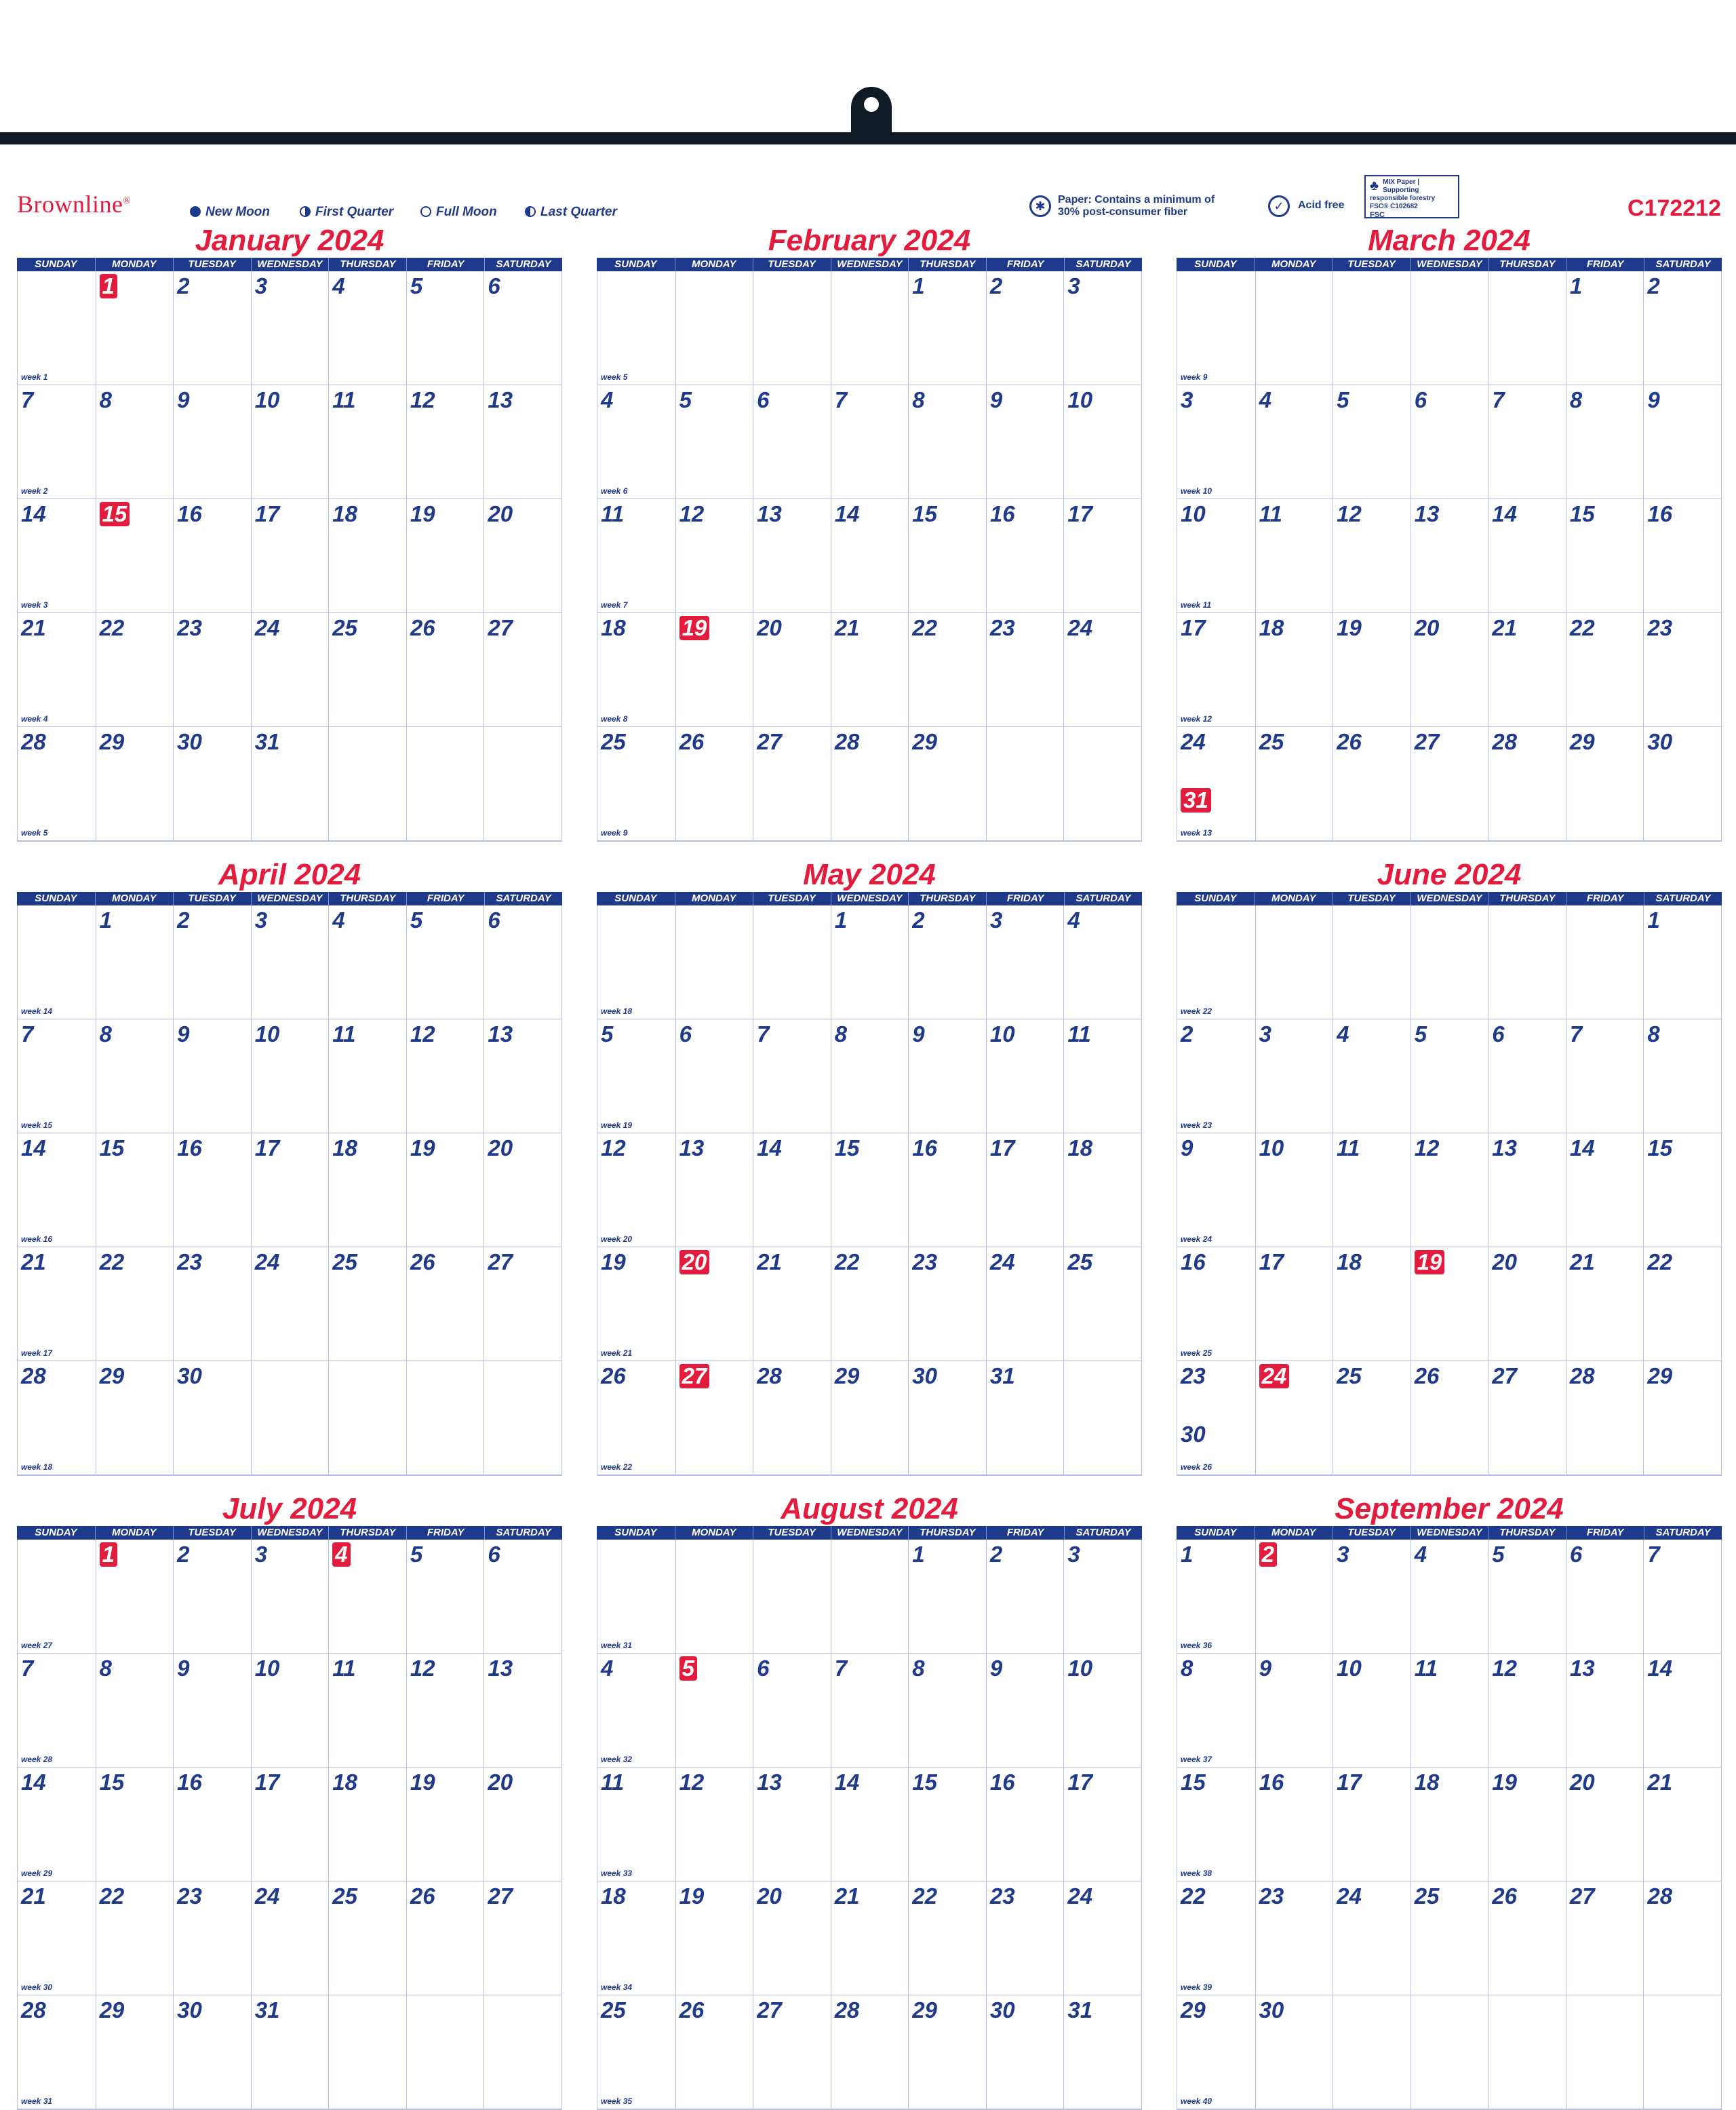 This screenshot has height=2110, width=1736. I want to click on day-cell: 28, so click(1527, 784).